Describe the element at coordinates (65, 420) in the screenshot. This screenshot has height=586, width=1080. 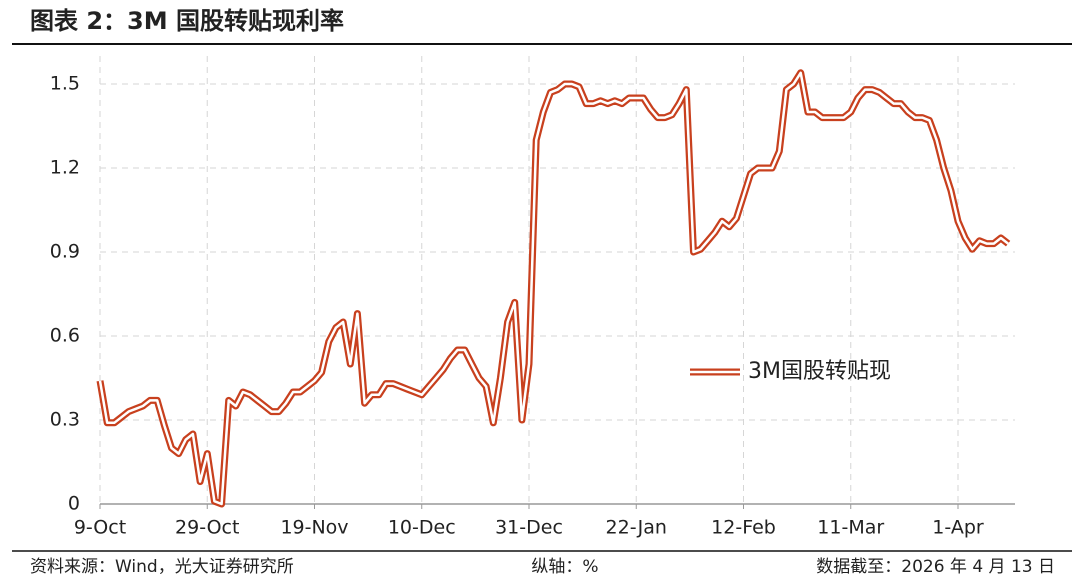
I see `y-tick-label: 0.3` at that location.